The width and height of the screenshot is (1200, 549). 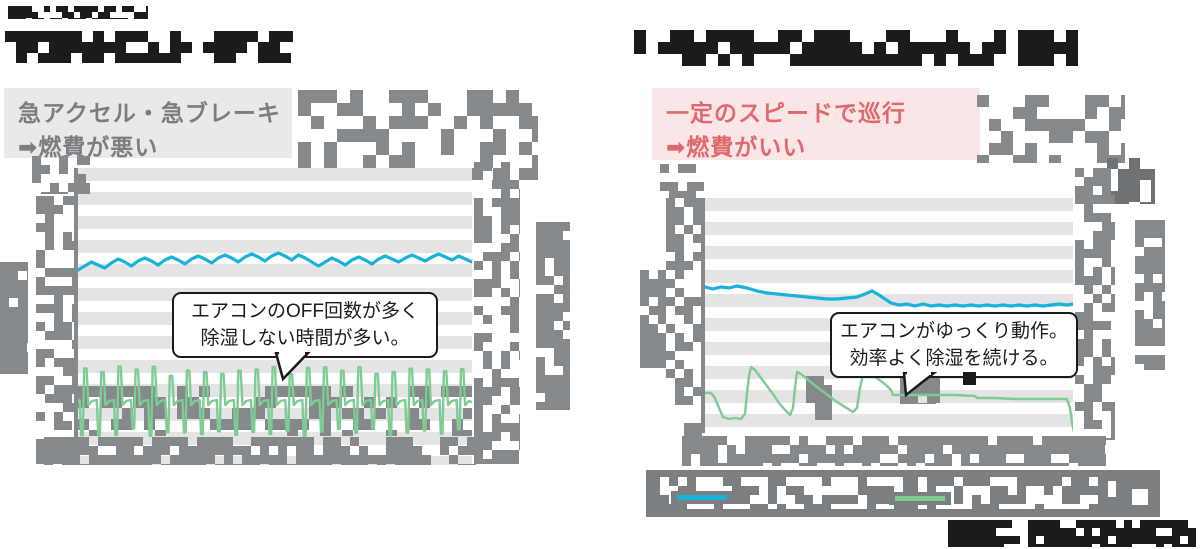 I want to click on right-callout-tail, so click(x=920, y=385).